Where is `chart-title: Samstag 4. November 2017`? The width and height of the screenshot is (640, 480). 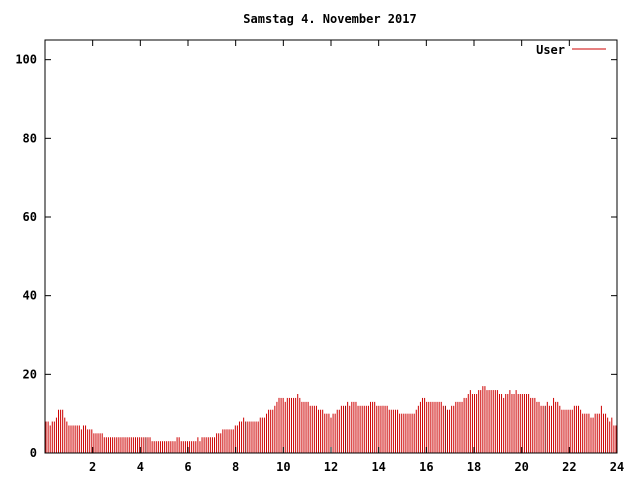
chart-title: Samstag 4. November 2017 is located at coordinates (329, 19).